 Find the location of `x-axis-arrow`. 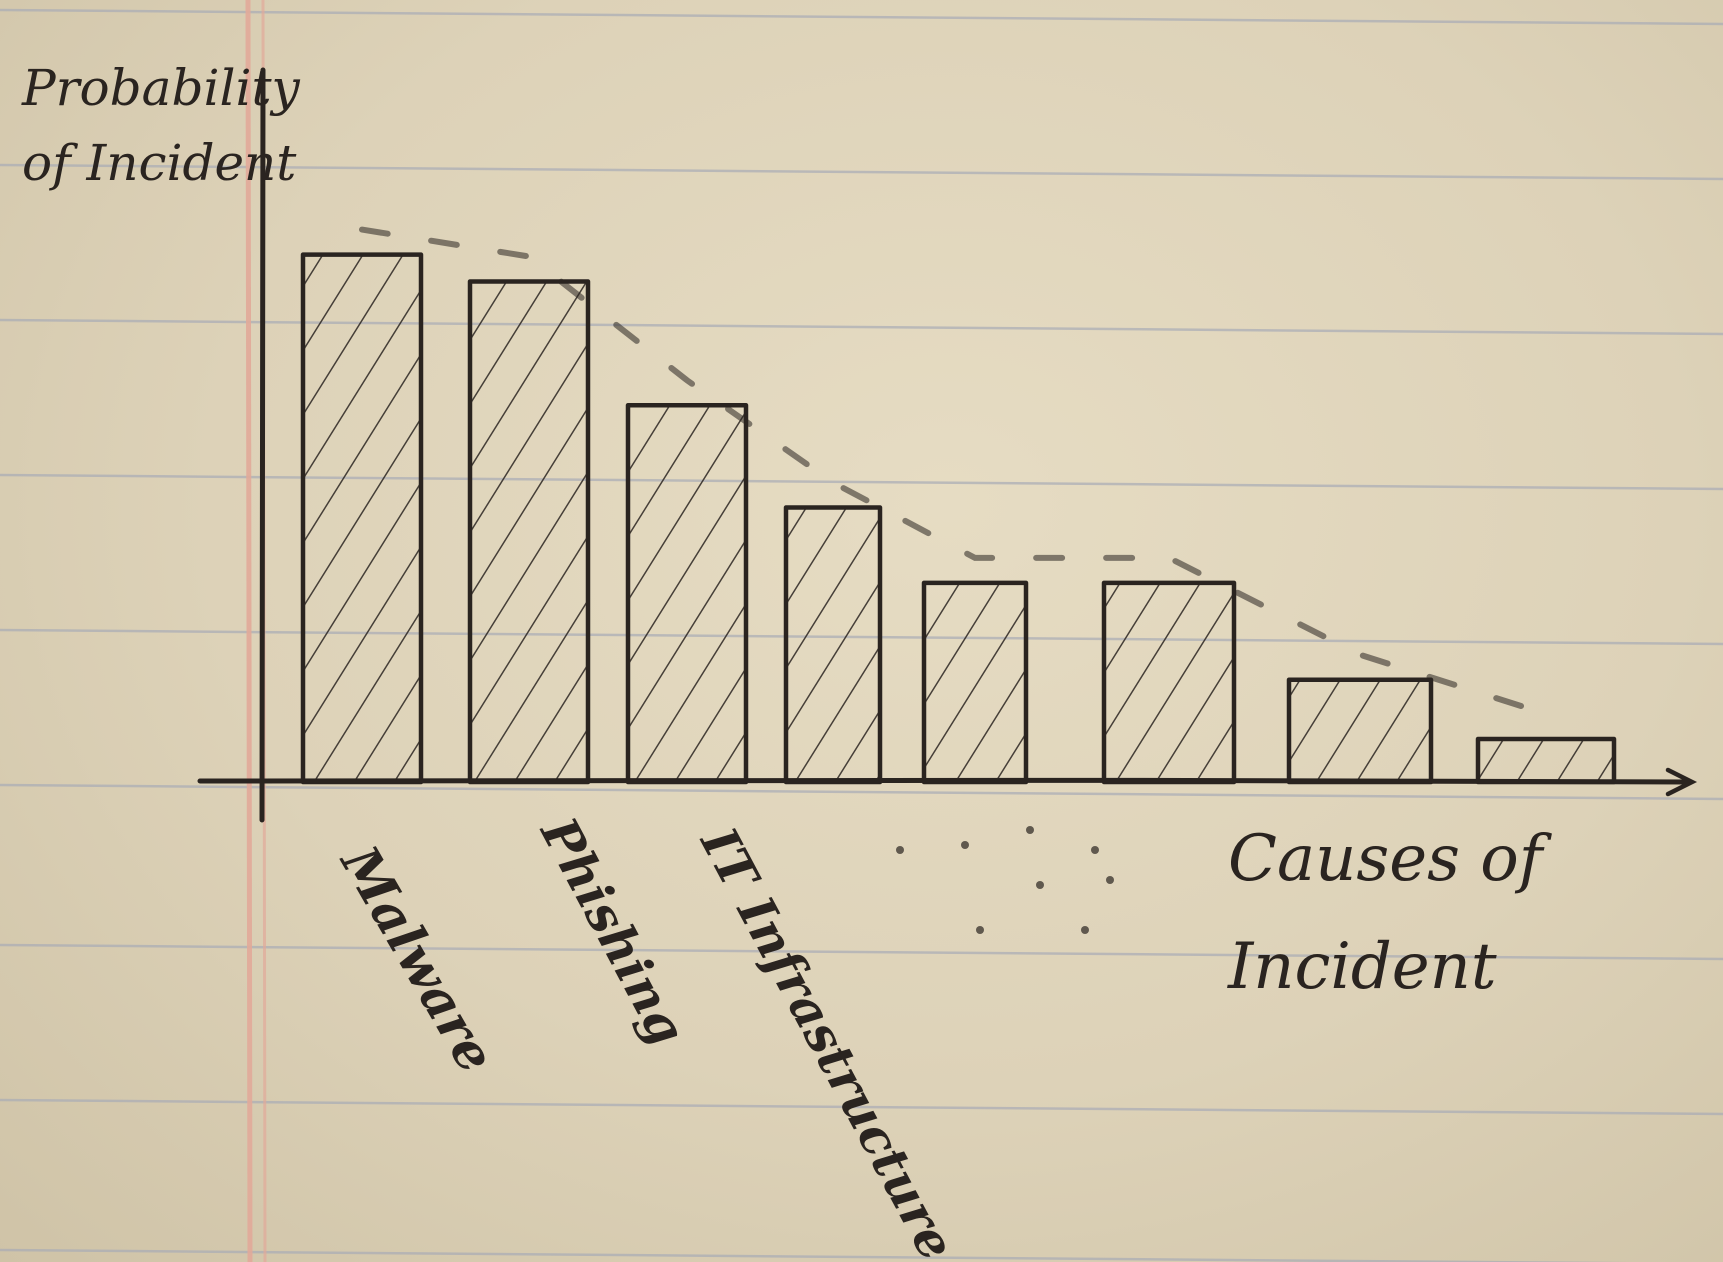

x-axis-arrow is located at coordinates (1681, 782).